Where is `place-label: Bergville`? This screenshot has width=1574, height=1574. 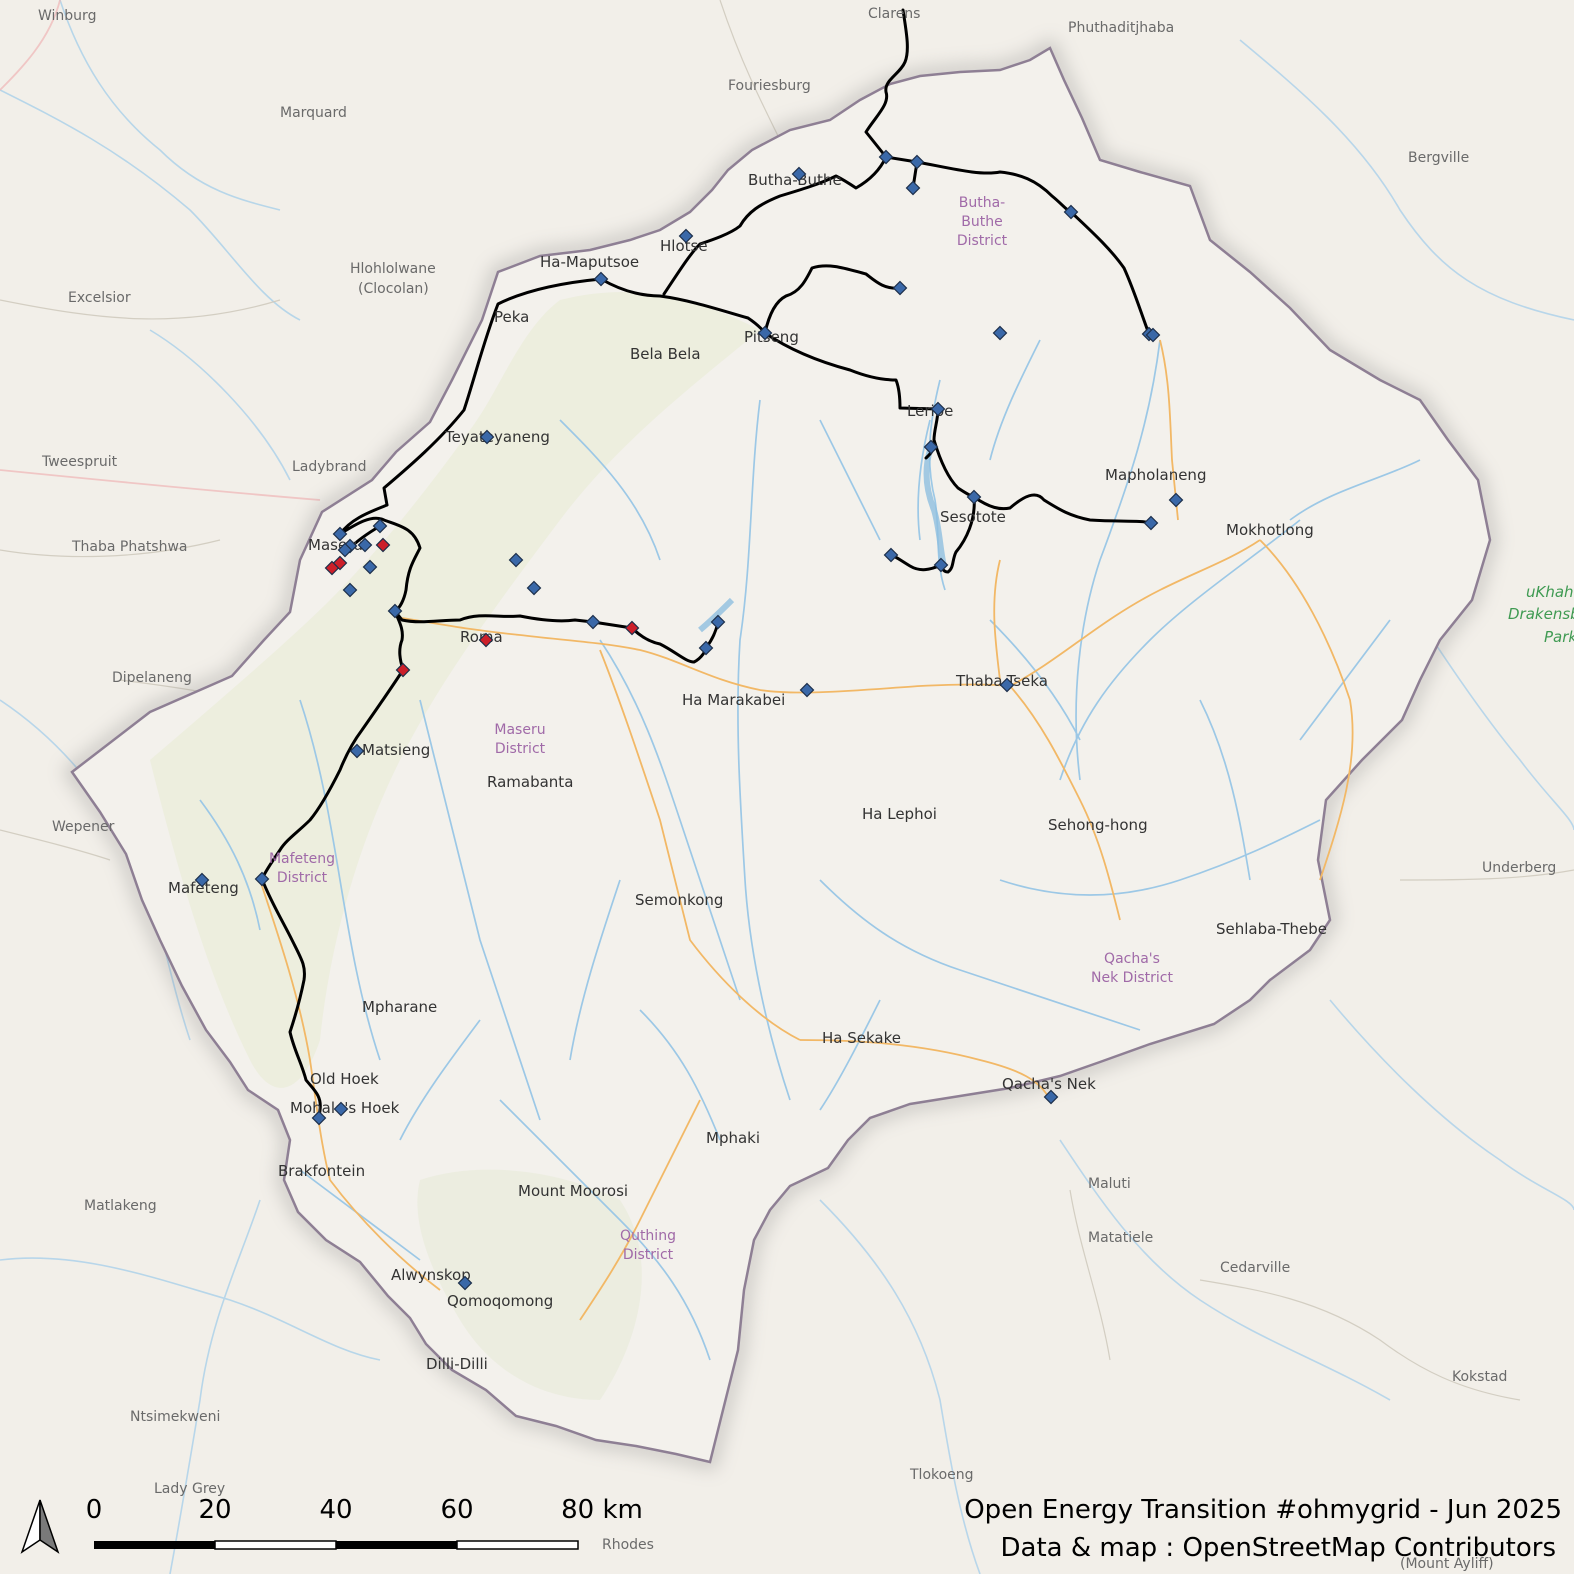
place-label: Bergville is located at coordinates (1438, 158).